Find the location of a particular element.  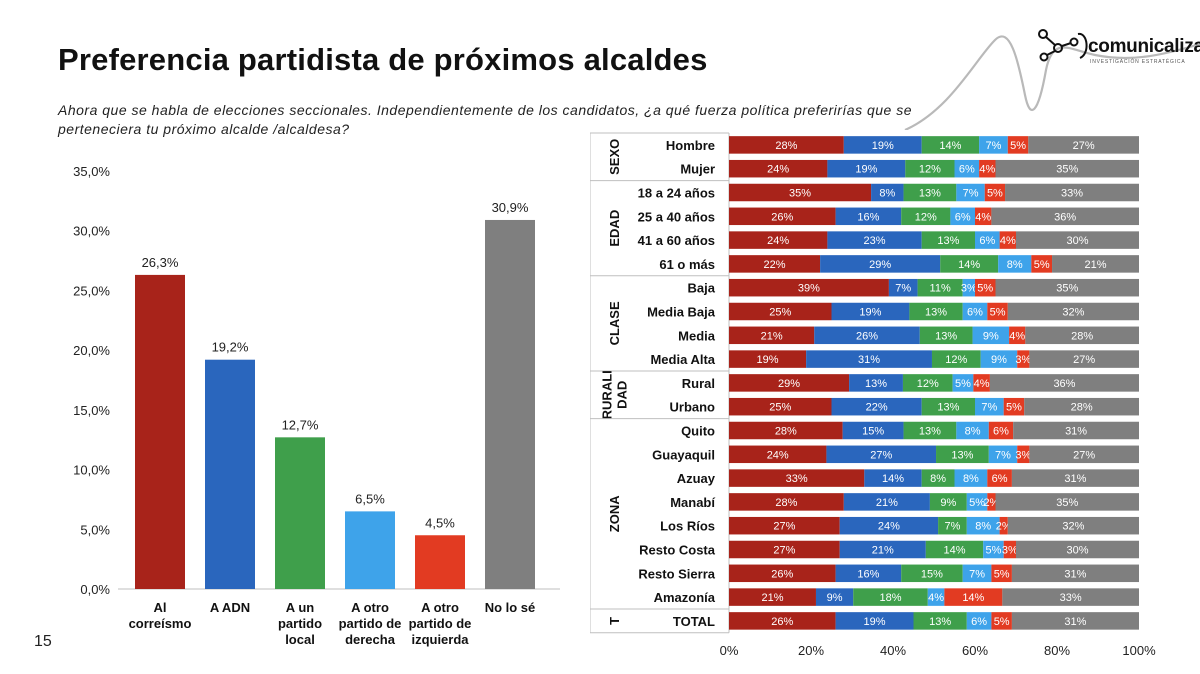

page-number: 15 is located at coordinates (43, 641).